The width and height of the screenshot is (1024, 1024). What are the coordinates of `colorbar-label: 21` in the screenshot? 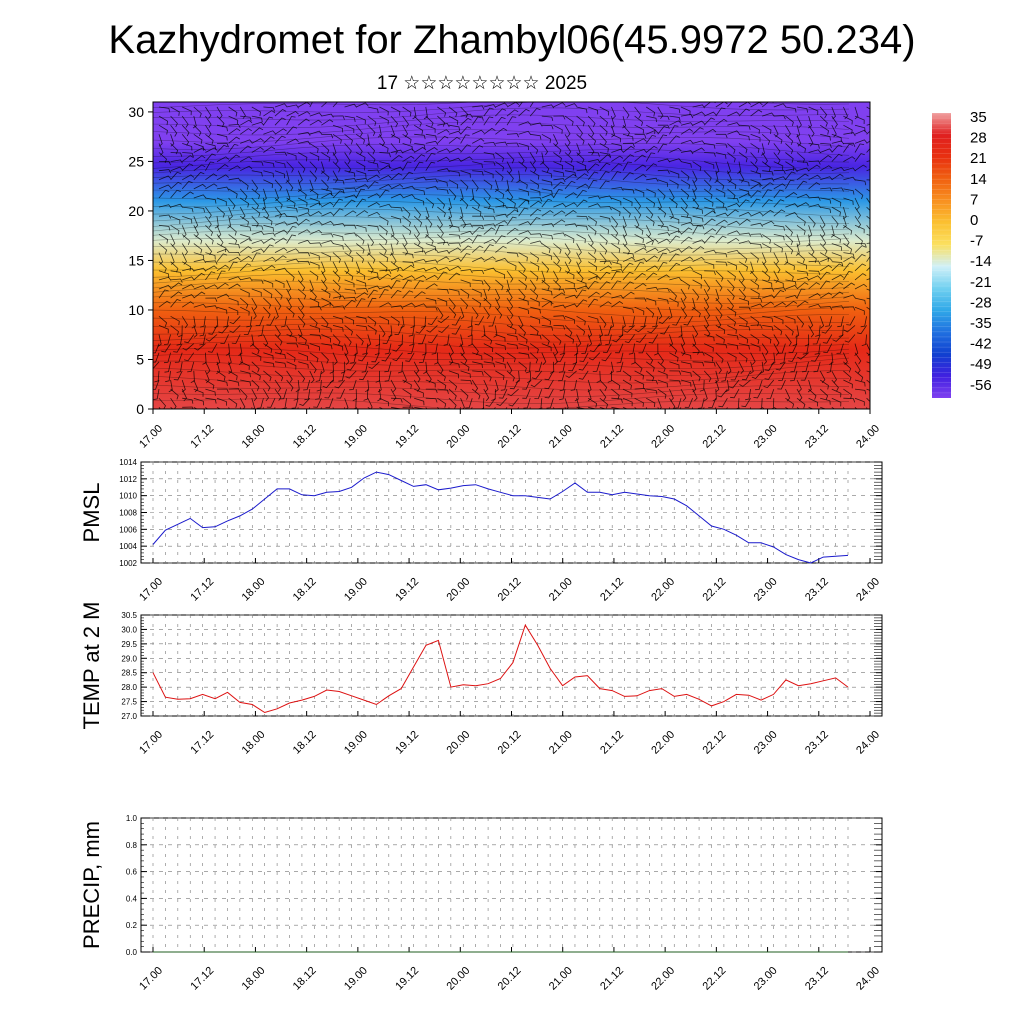 It's located at (978, 158).